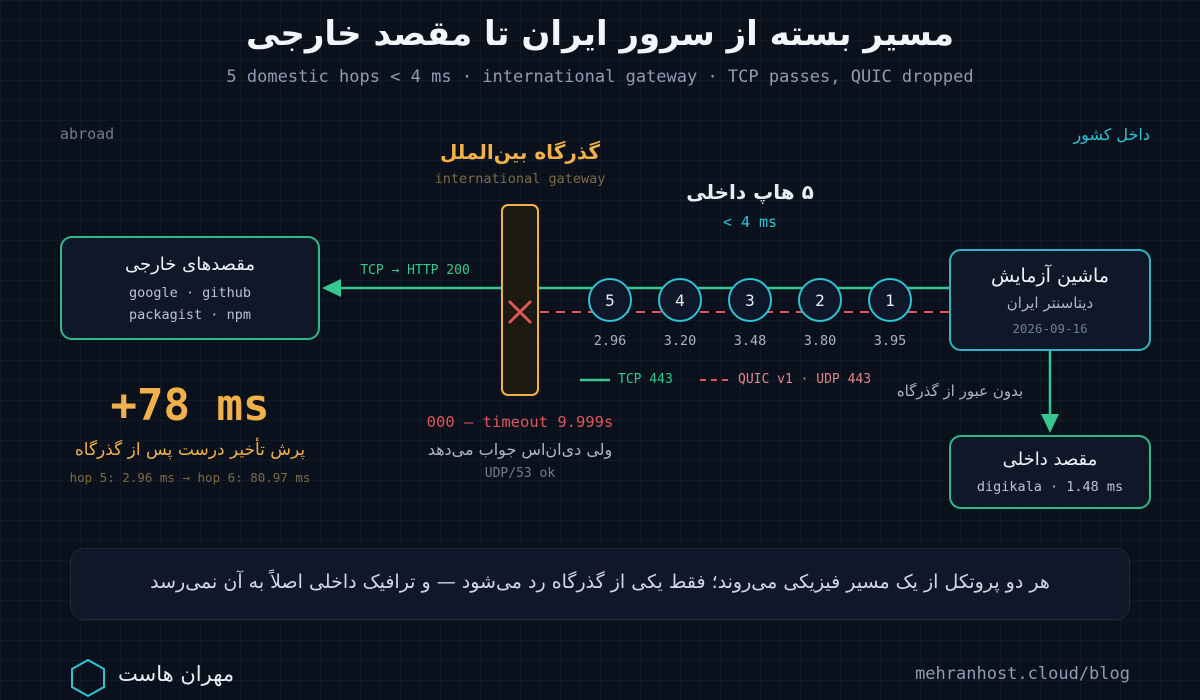  I want to click on hop-number: 4, so click(680, 300).